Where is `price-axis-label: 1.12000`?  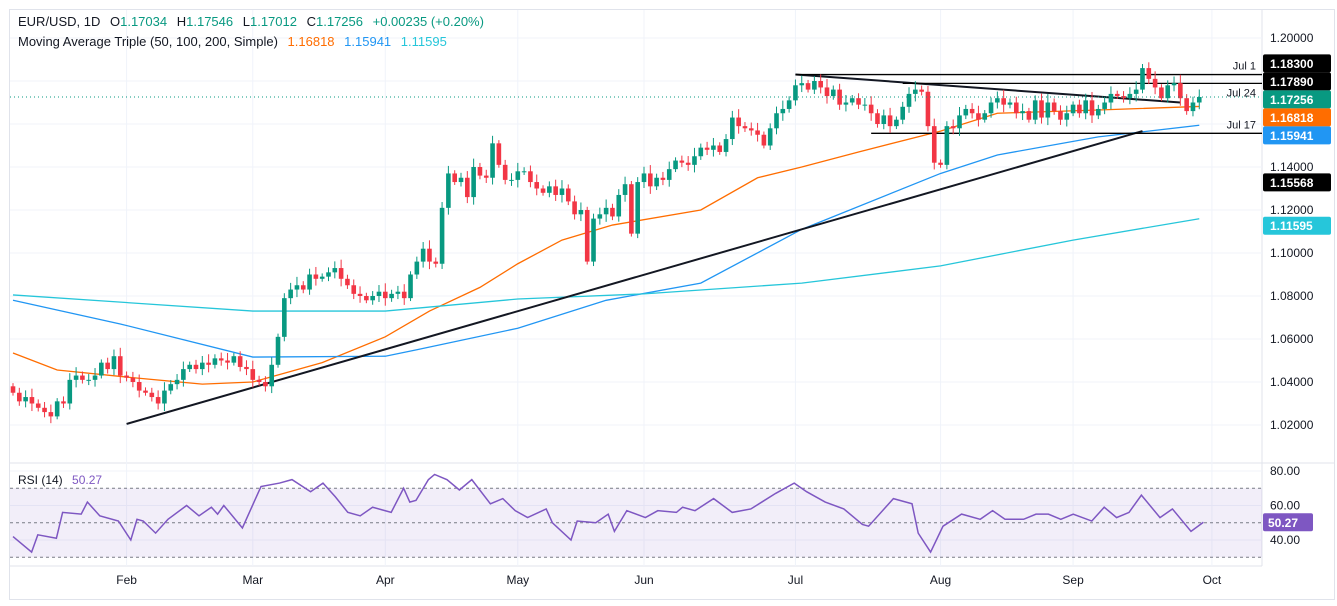 price-axis-label: 1.12000 is located at coordinates (1292, 210).